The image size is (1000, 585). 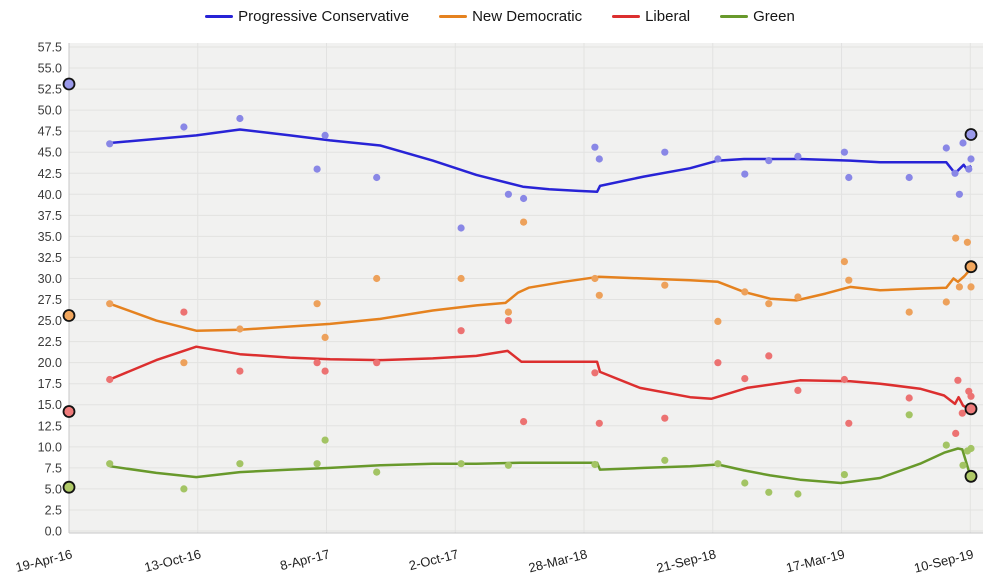 What do you see at coordinates (50, 258) in the screenshot?
I see `y-tick-label: 32.5` at bounding box center [50, 258].